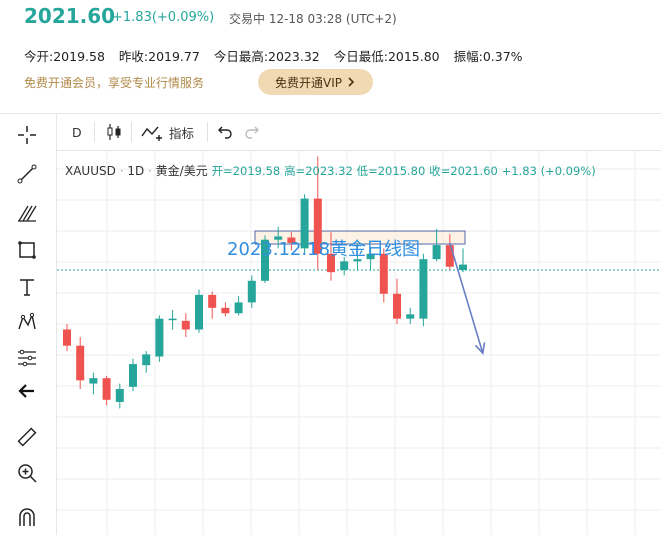 The height and width of the screenshot is (535, 661). I want to click on back-tool, so click(27, 391).